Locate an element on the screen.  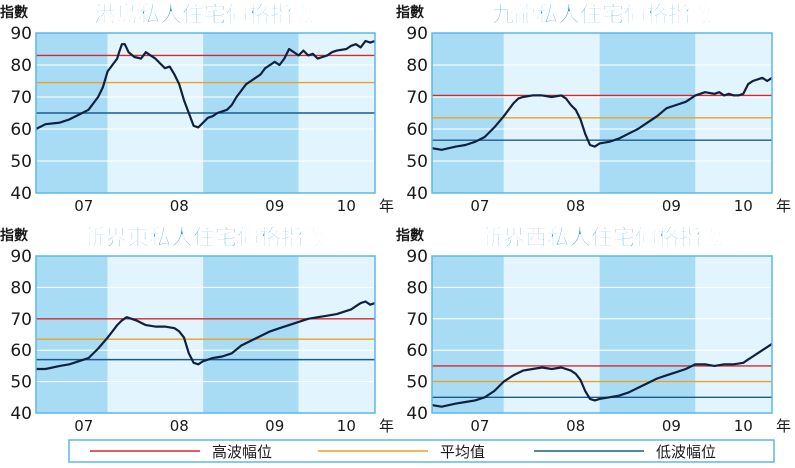
legend-label-high: 高波幅位 is located at coordinates (242, 452).